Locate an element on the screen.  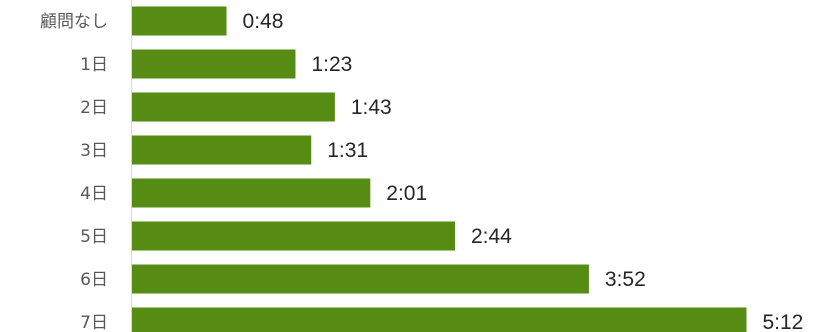
category-label-1: 1日 is located at coordinates (94, 65).